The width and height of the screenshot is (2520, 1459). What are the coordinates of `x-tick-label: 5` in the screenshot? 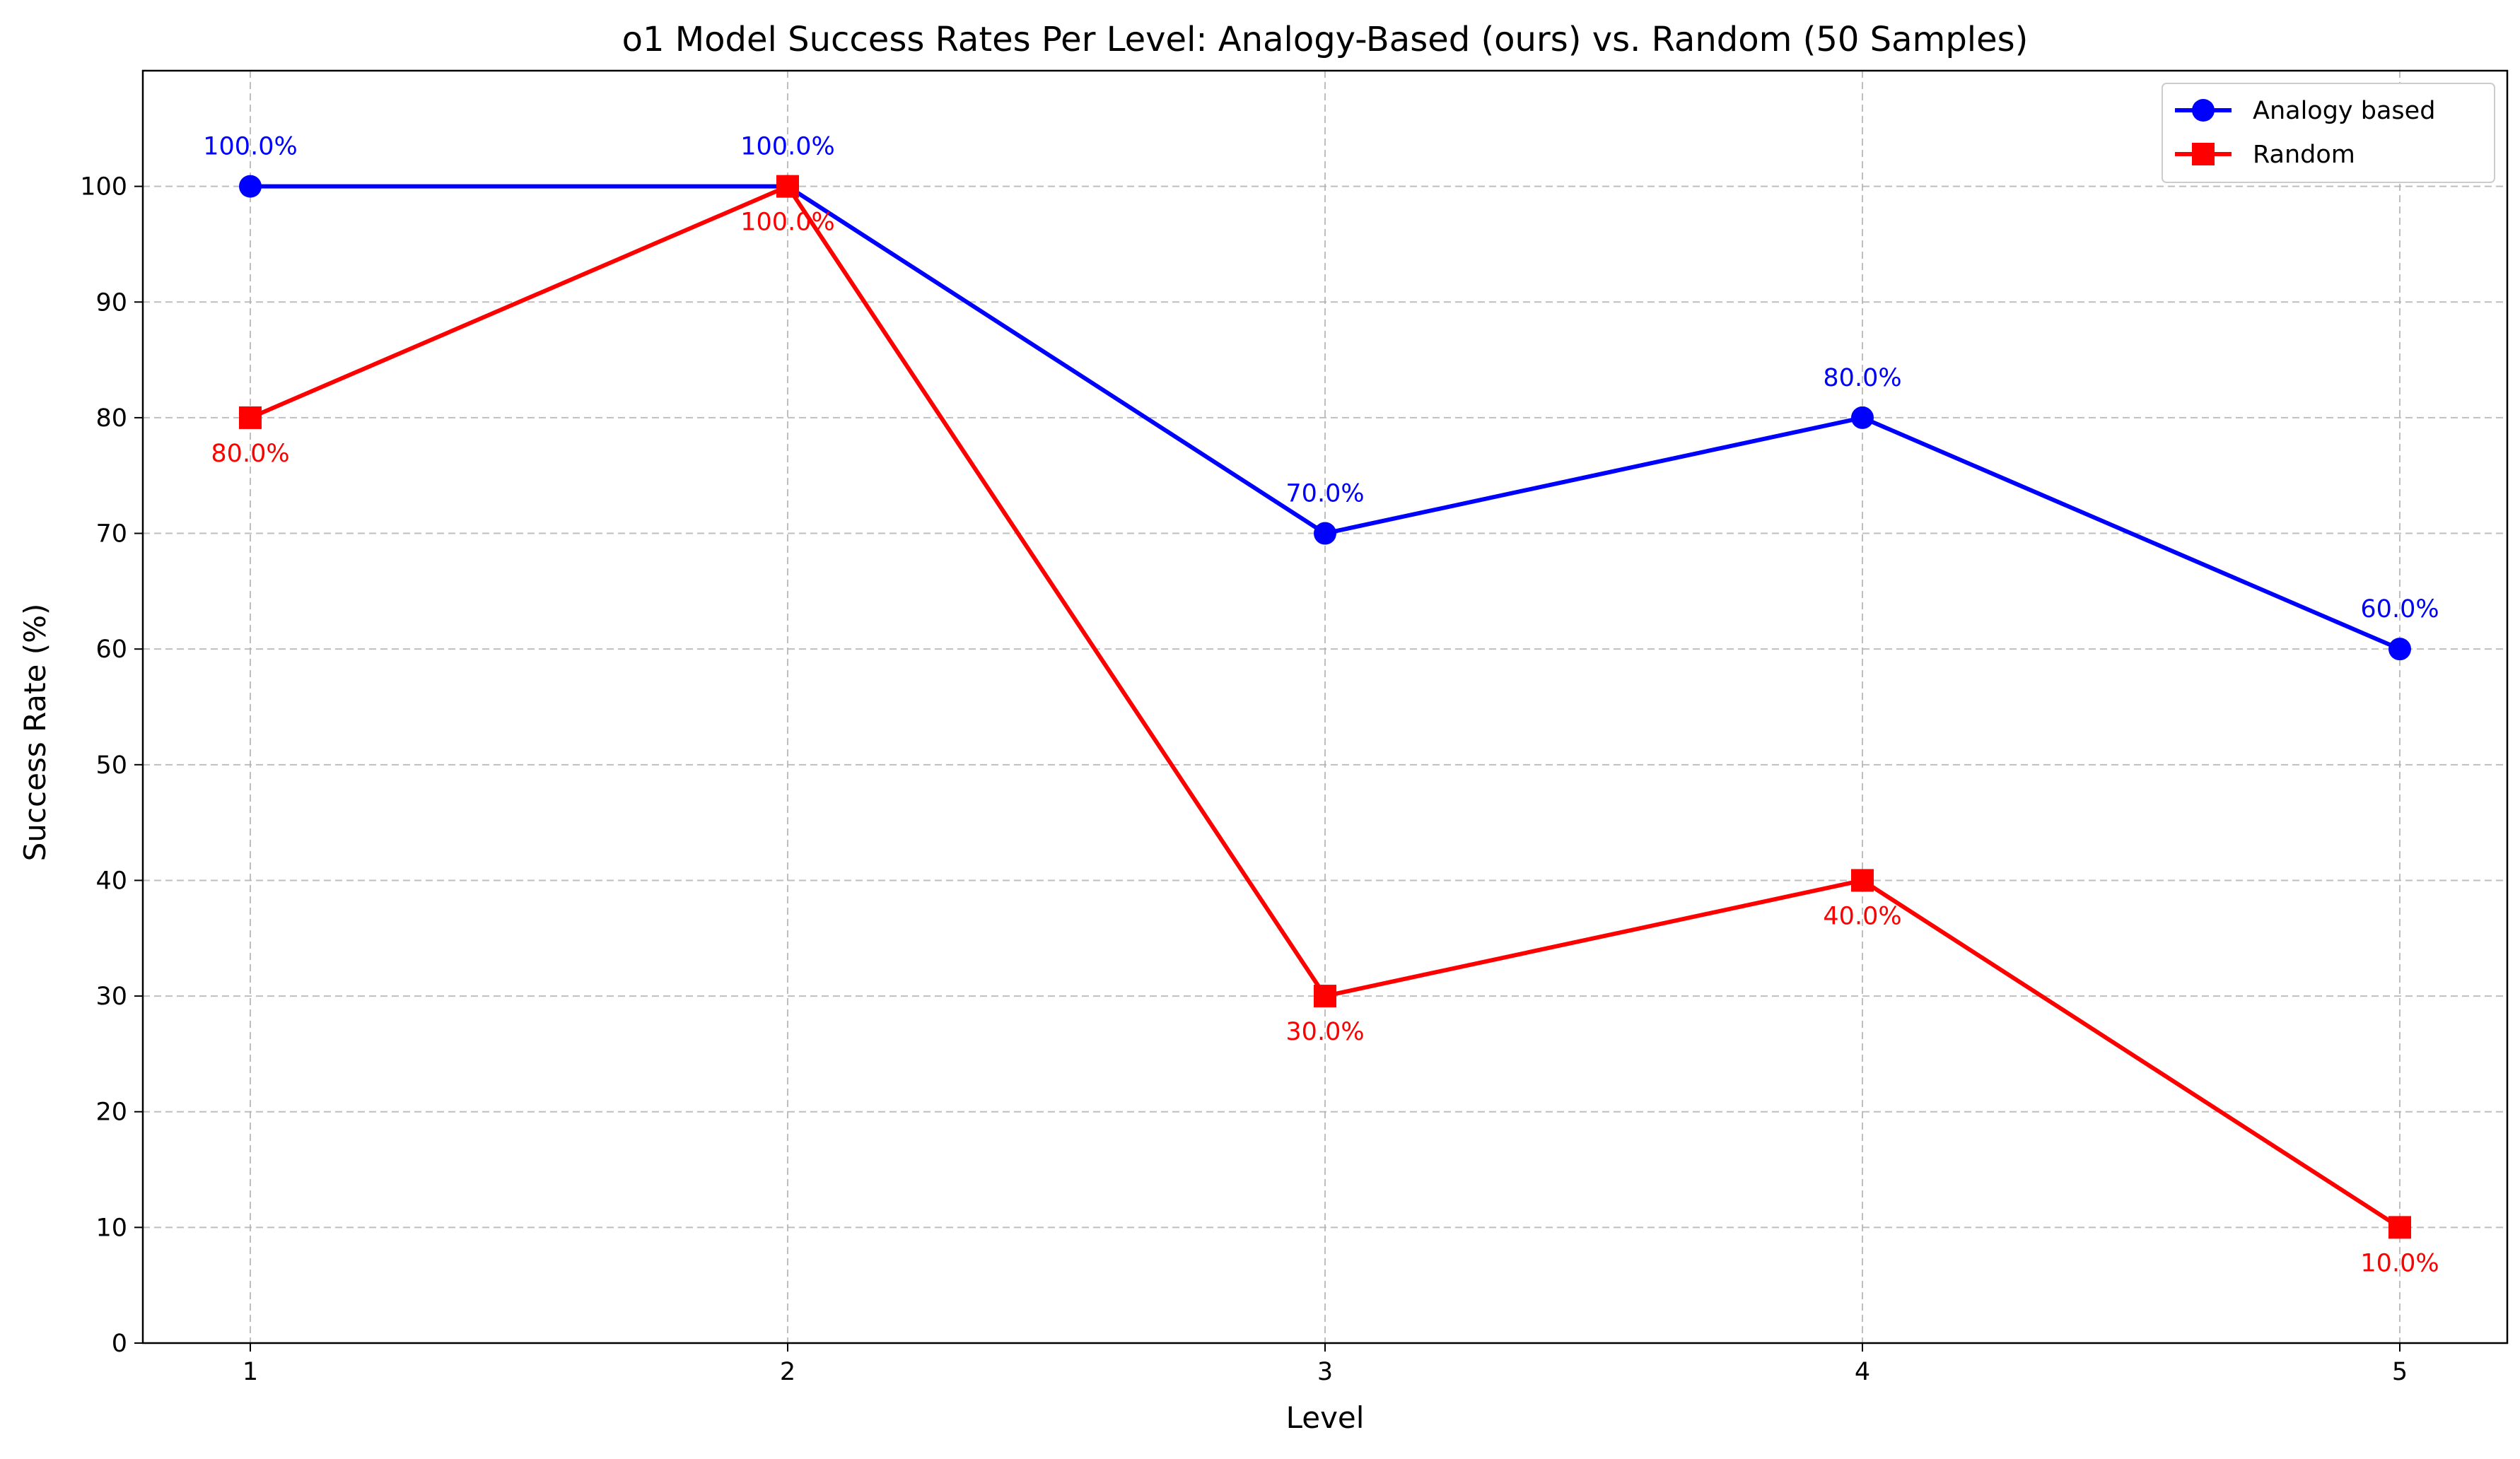 It's located at (2400, 1372).